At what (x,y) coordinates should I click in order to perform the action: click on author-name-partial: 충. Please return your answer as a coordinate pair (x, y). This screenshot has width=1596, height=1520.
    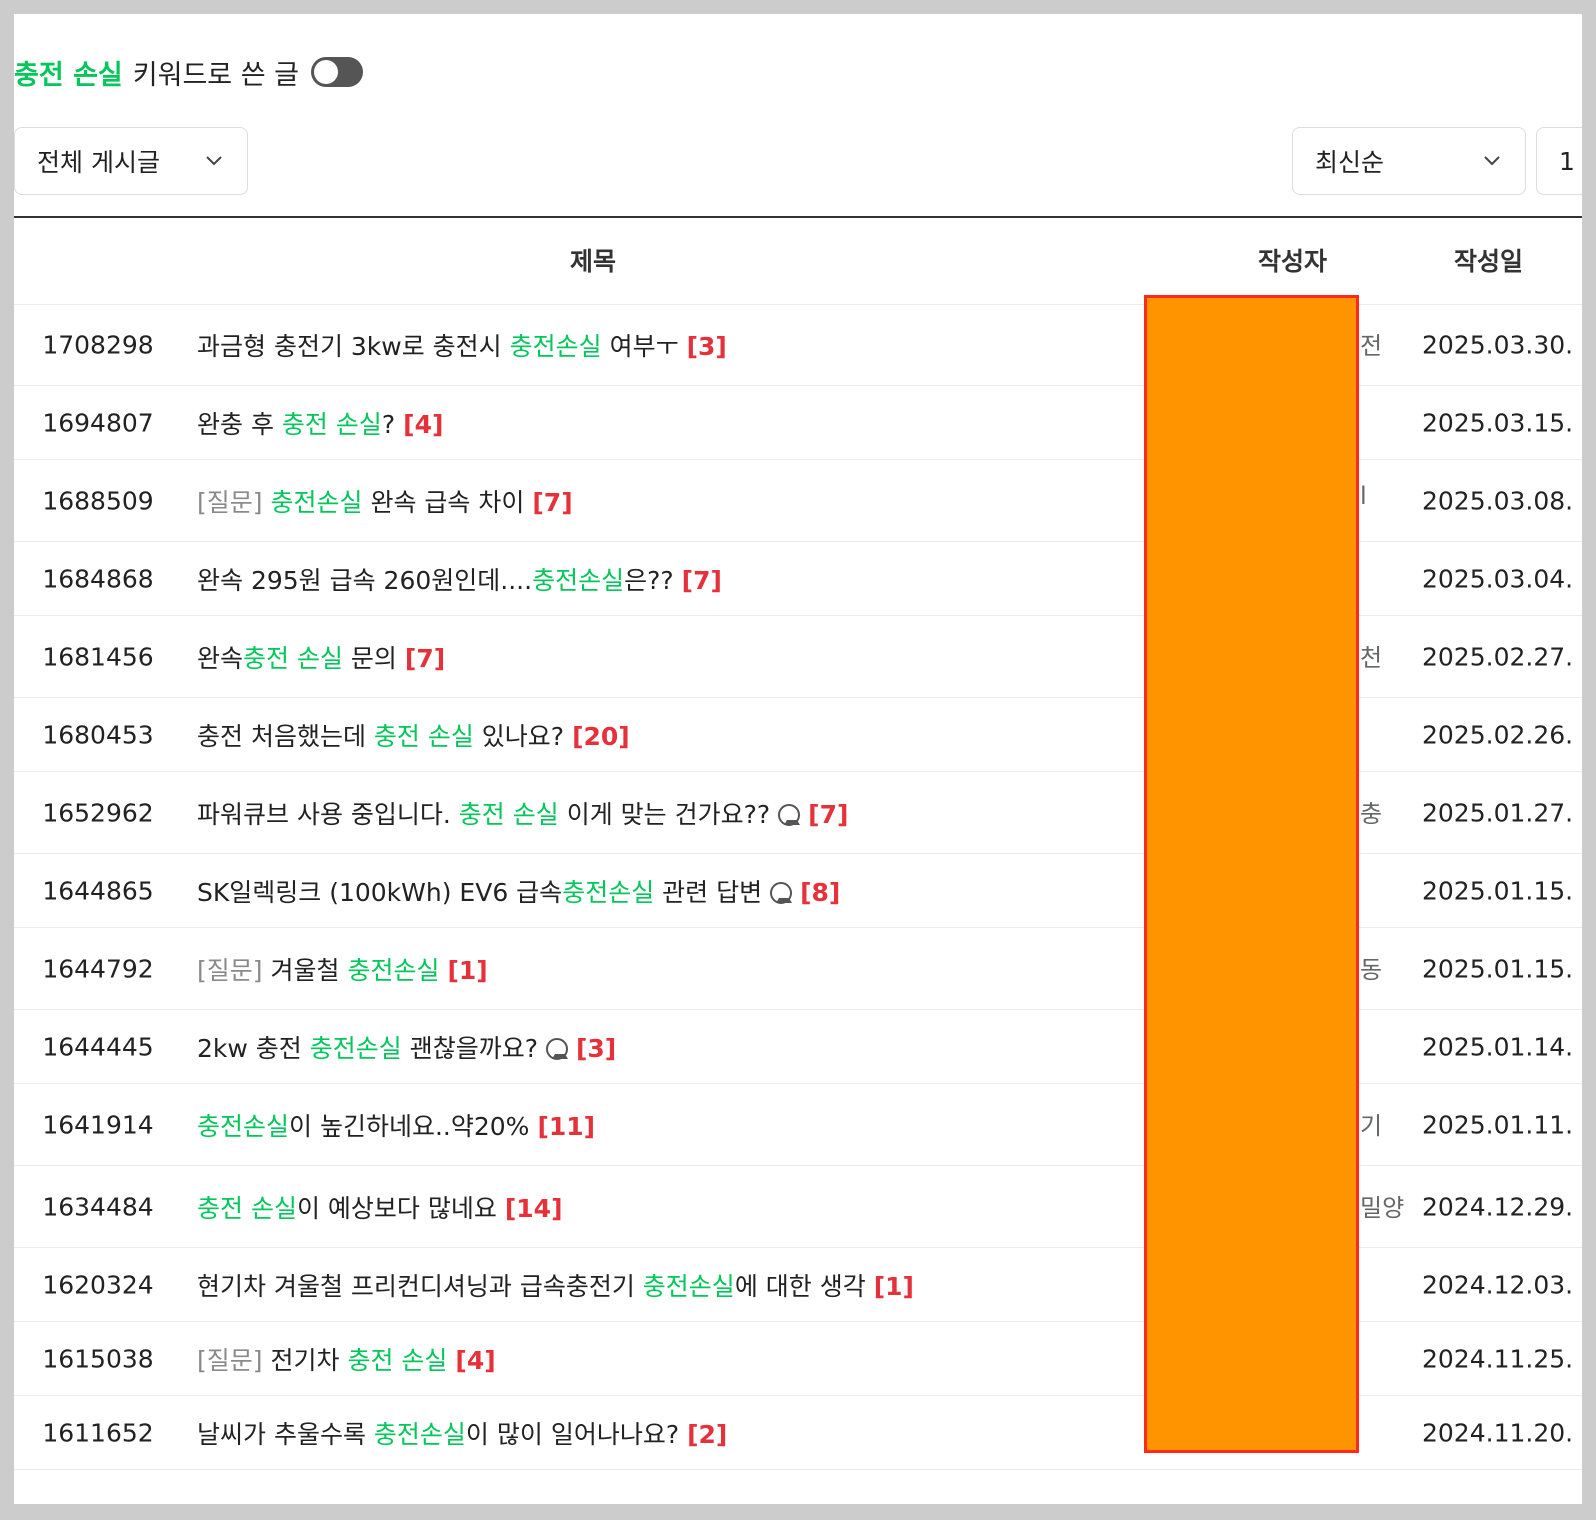
    Looking at the image, I should click on (1371, 814).